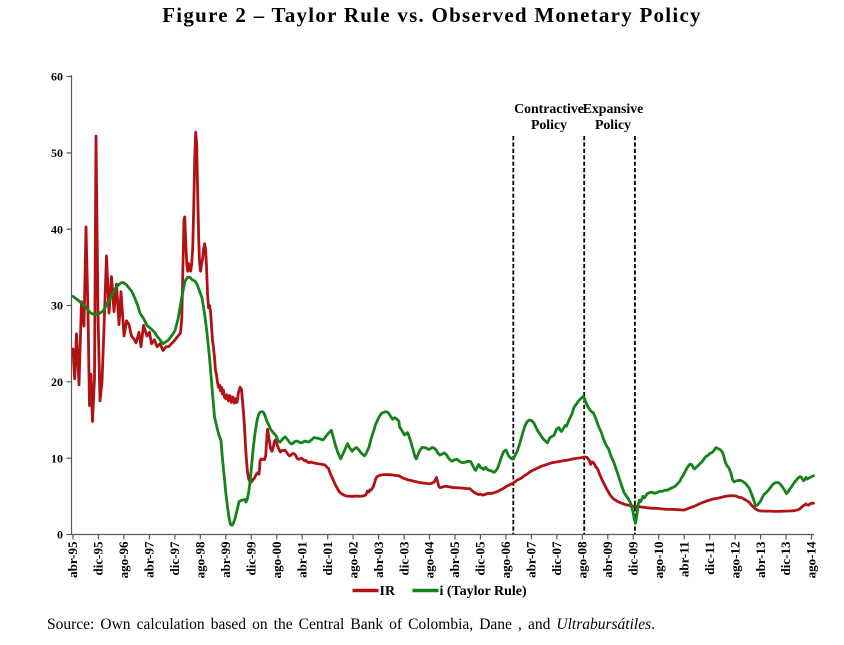 This screenshot has height=645, width=844. What do you see at coordinates (57, 458) in the screenshot?
I see `svg-text: 10` at bounding box center [57, 458].